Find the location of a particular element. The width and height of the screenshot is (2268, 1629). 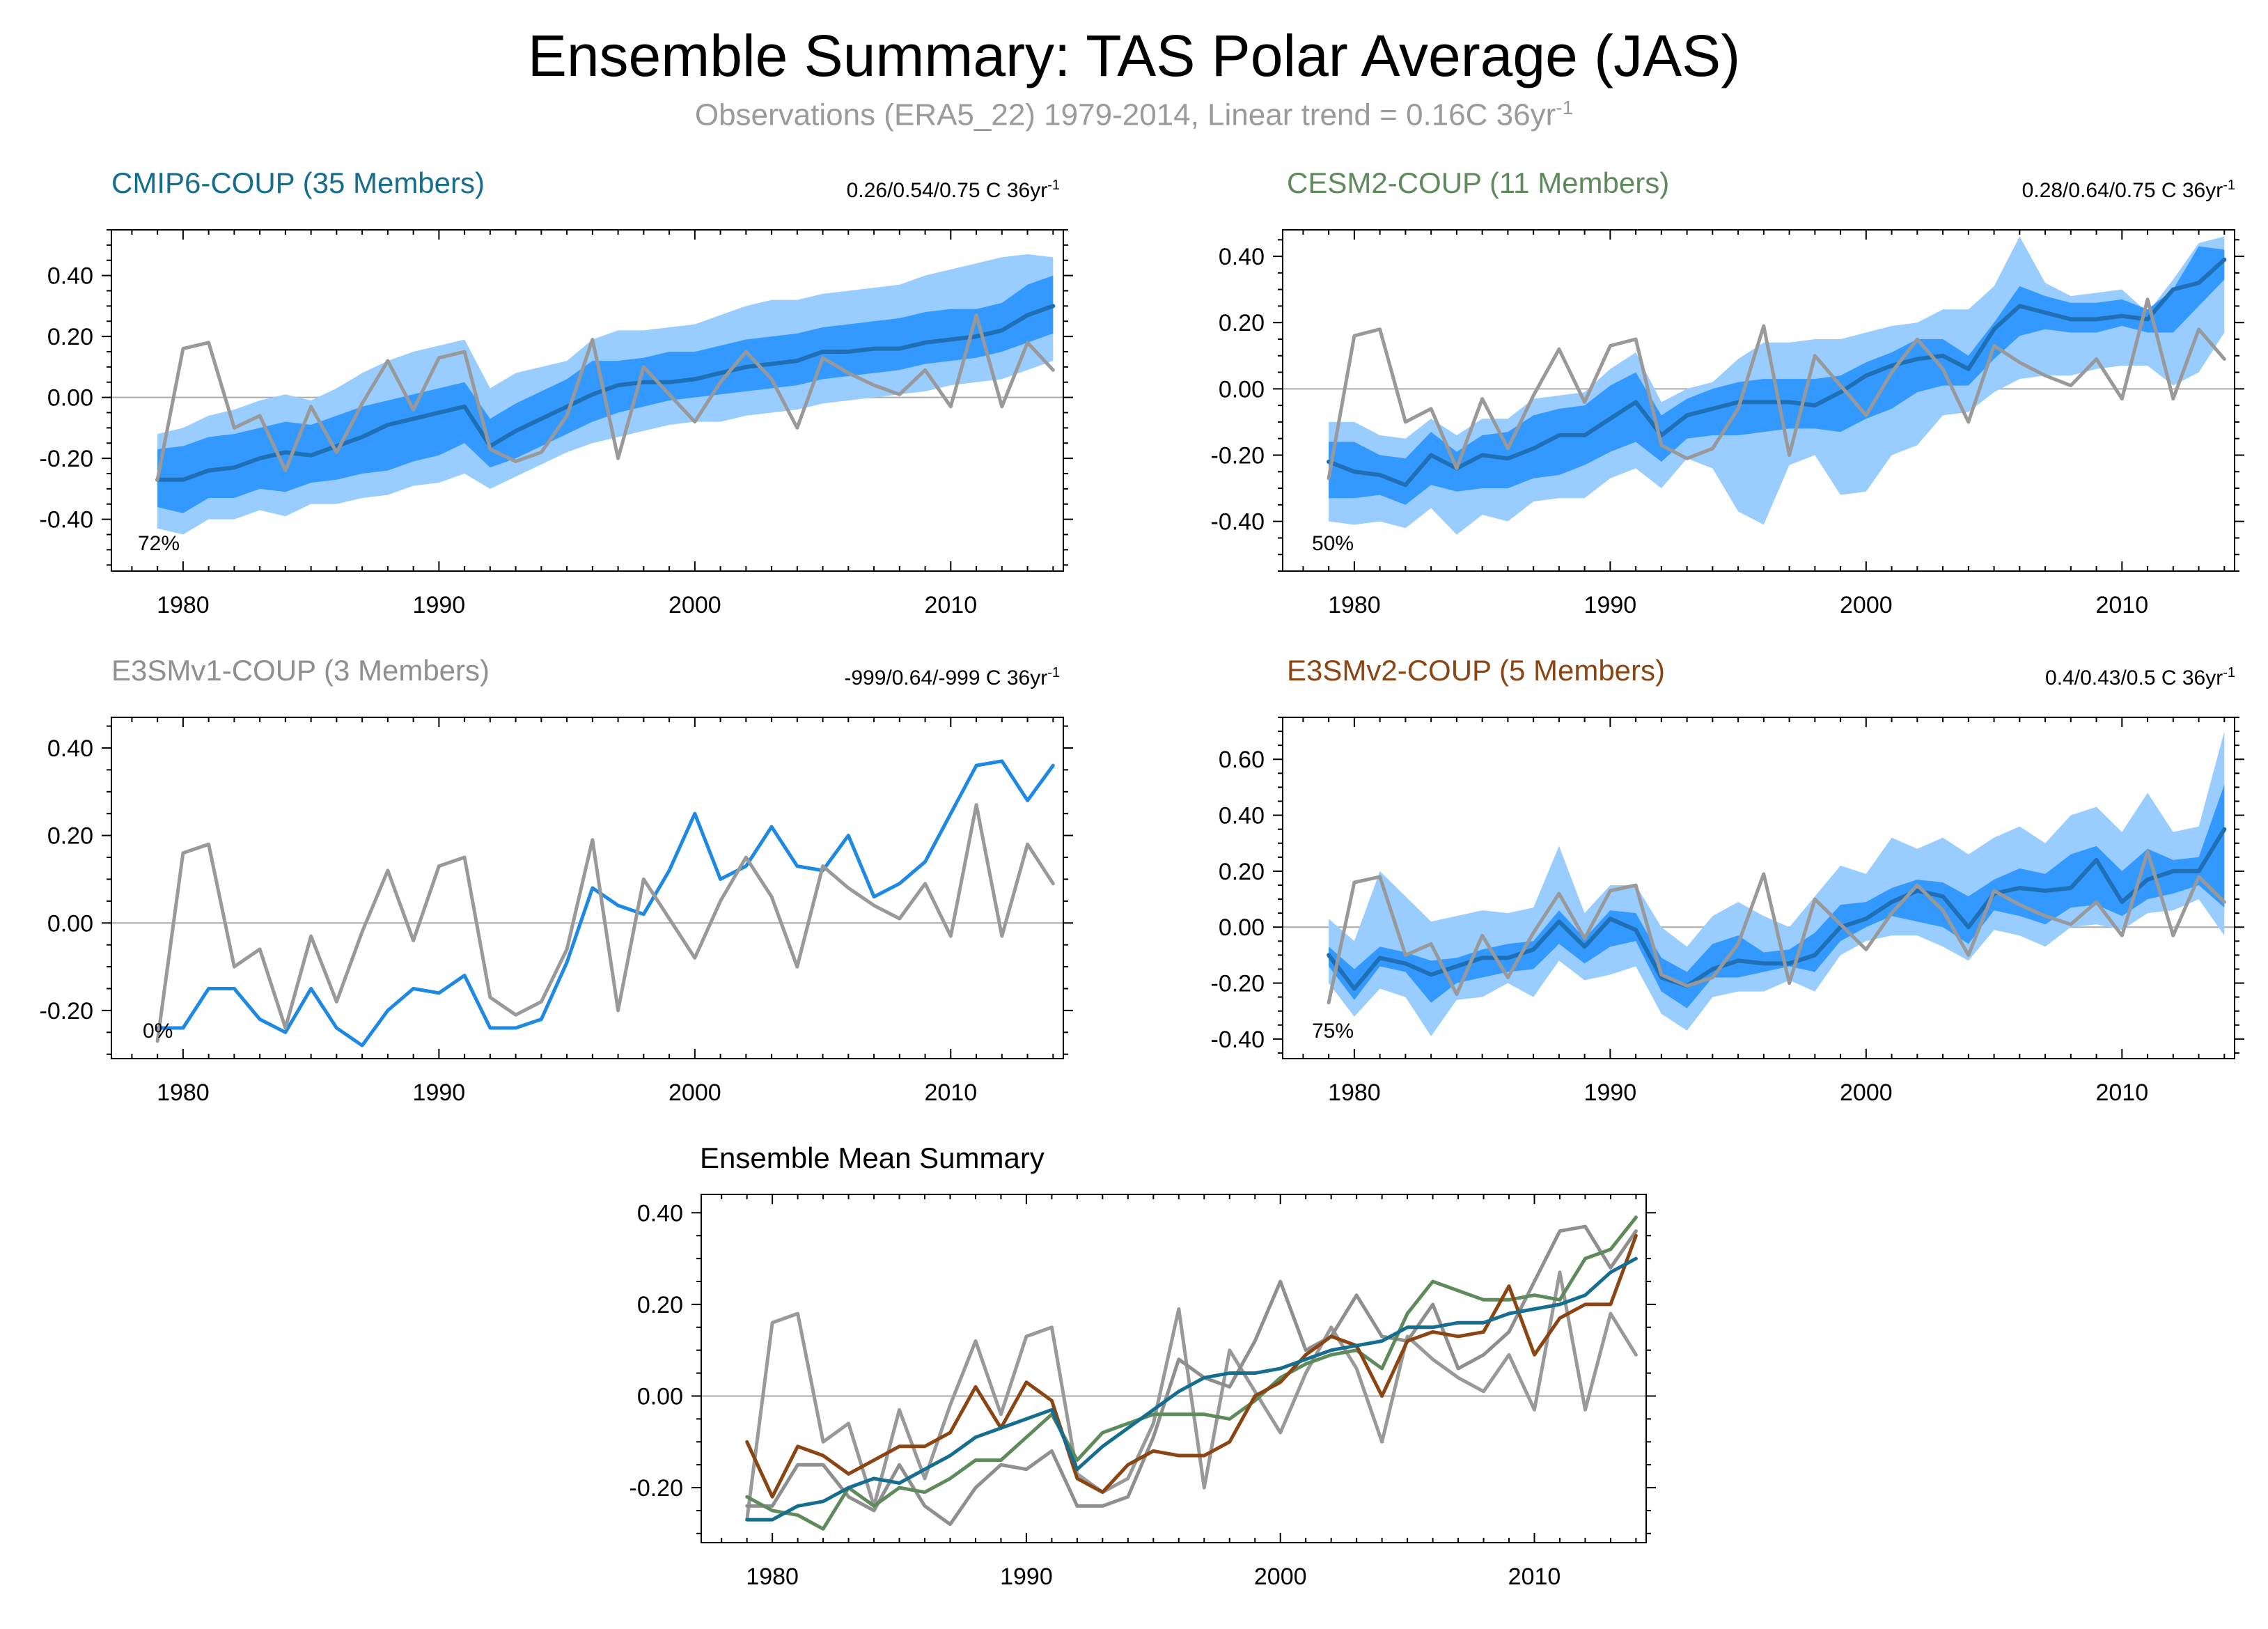

trend-sup-cmip6: -1 is located at coordinates (1053, 185).